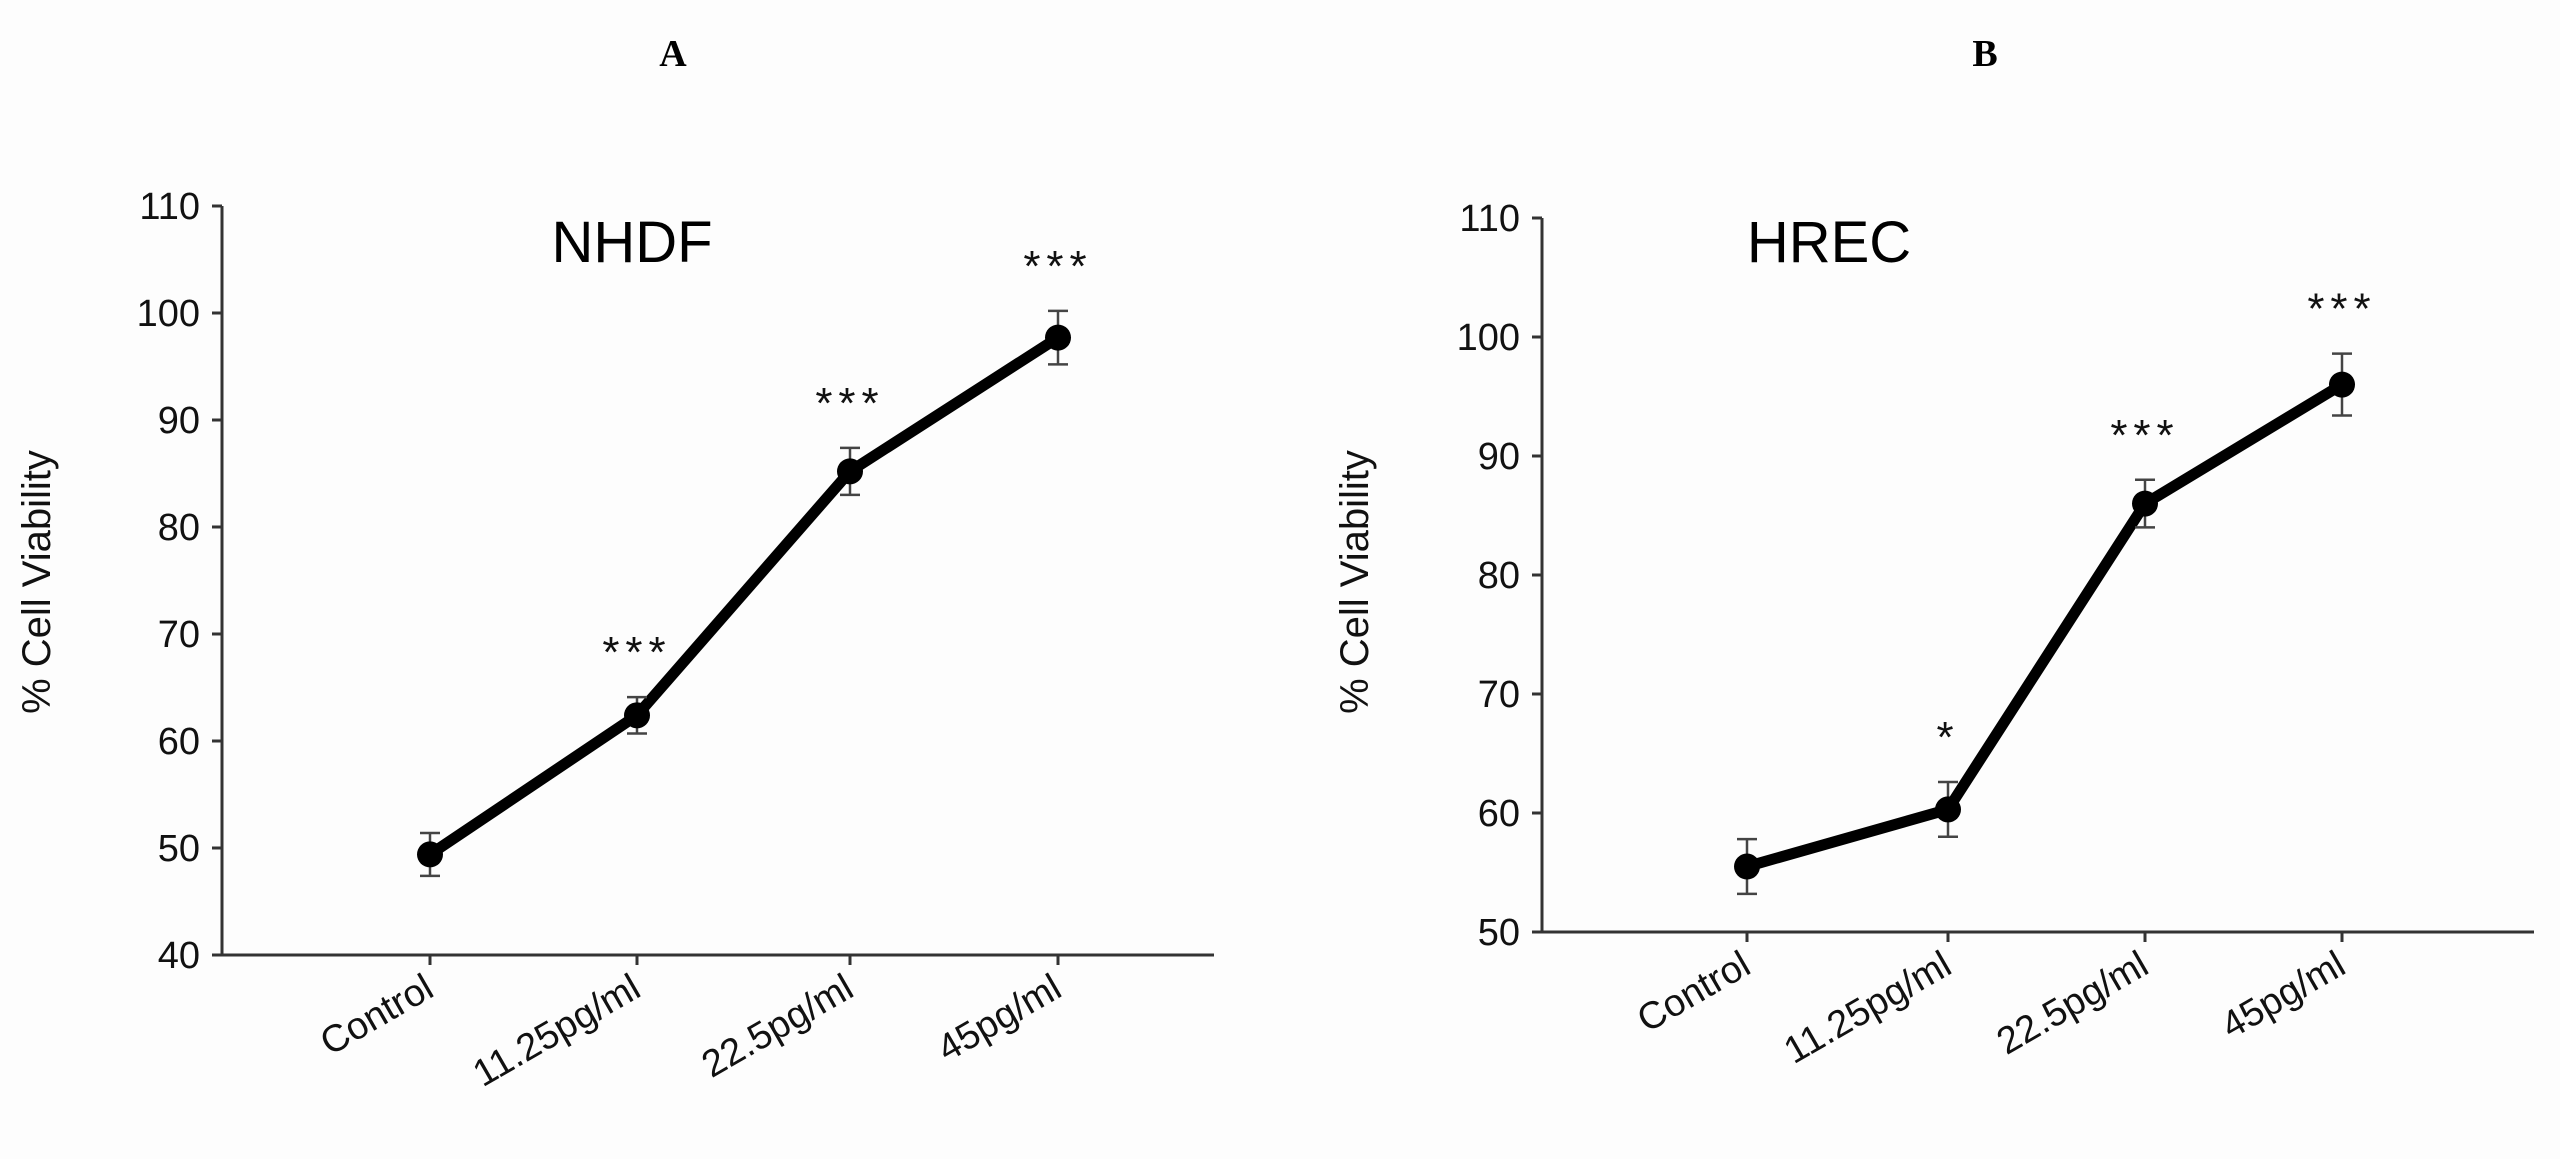  I want to click on panel-label: A, so click(673, 54).